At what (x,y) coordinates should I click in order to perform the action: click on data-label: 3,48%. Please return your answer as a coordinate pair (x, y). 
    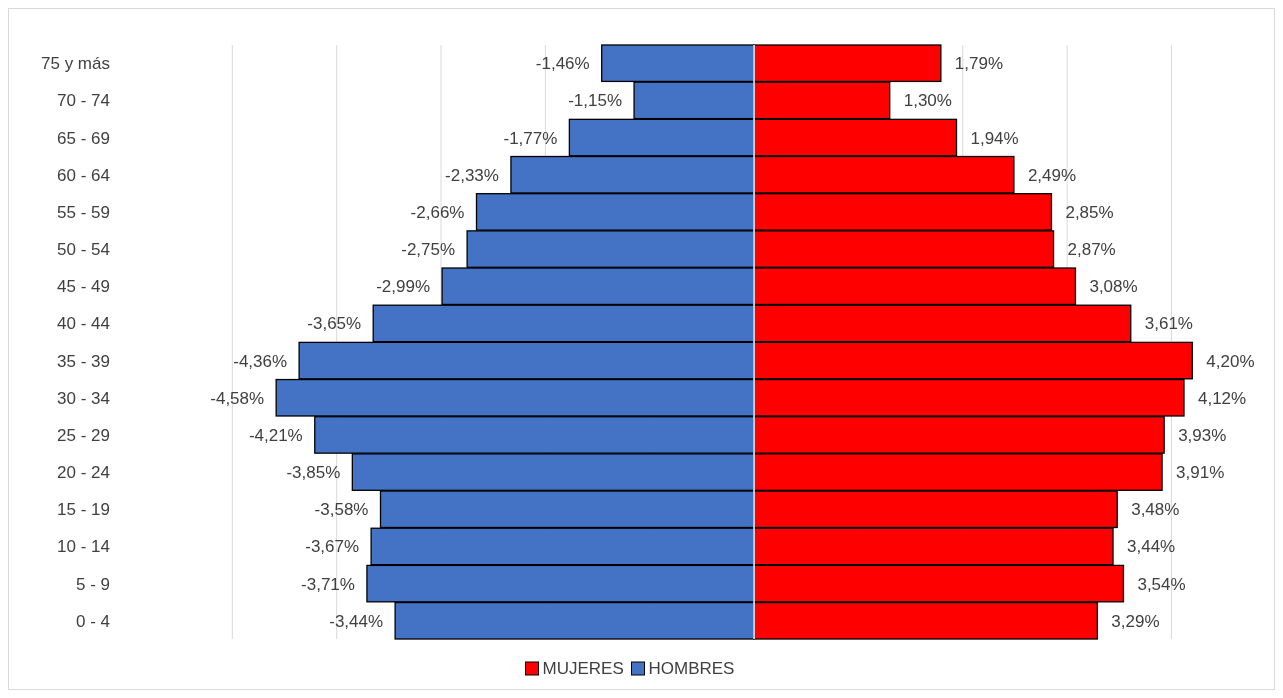
    Looking at the image, I should click on (1155, 510).